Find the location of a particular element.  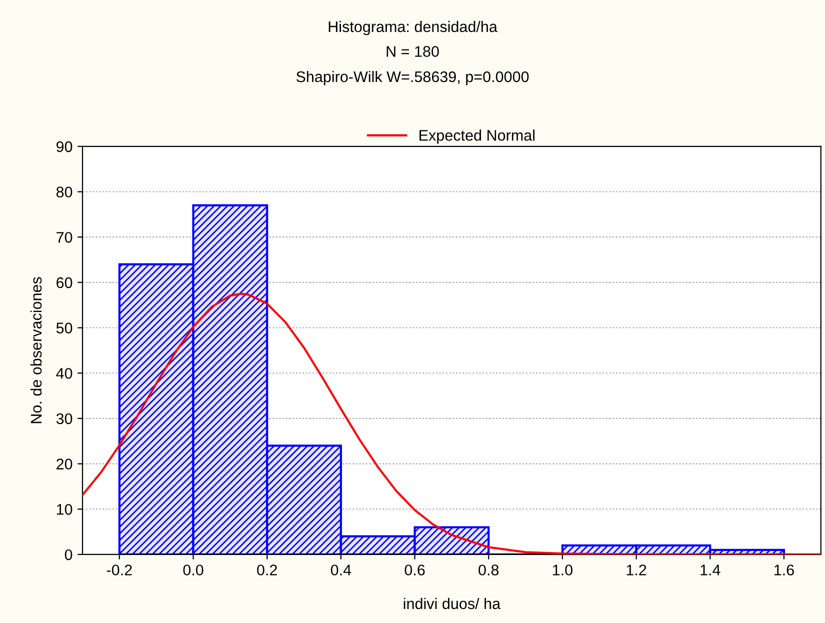

x-tick-label: 0.4 is located at coordinates (341, 570).